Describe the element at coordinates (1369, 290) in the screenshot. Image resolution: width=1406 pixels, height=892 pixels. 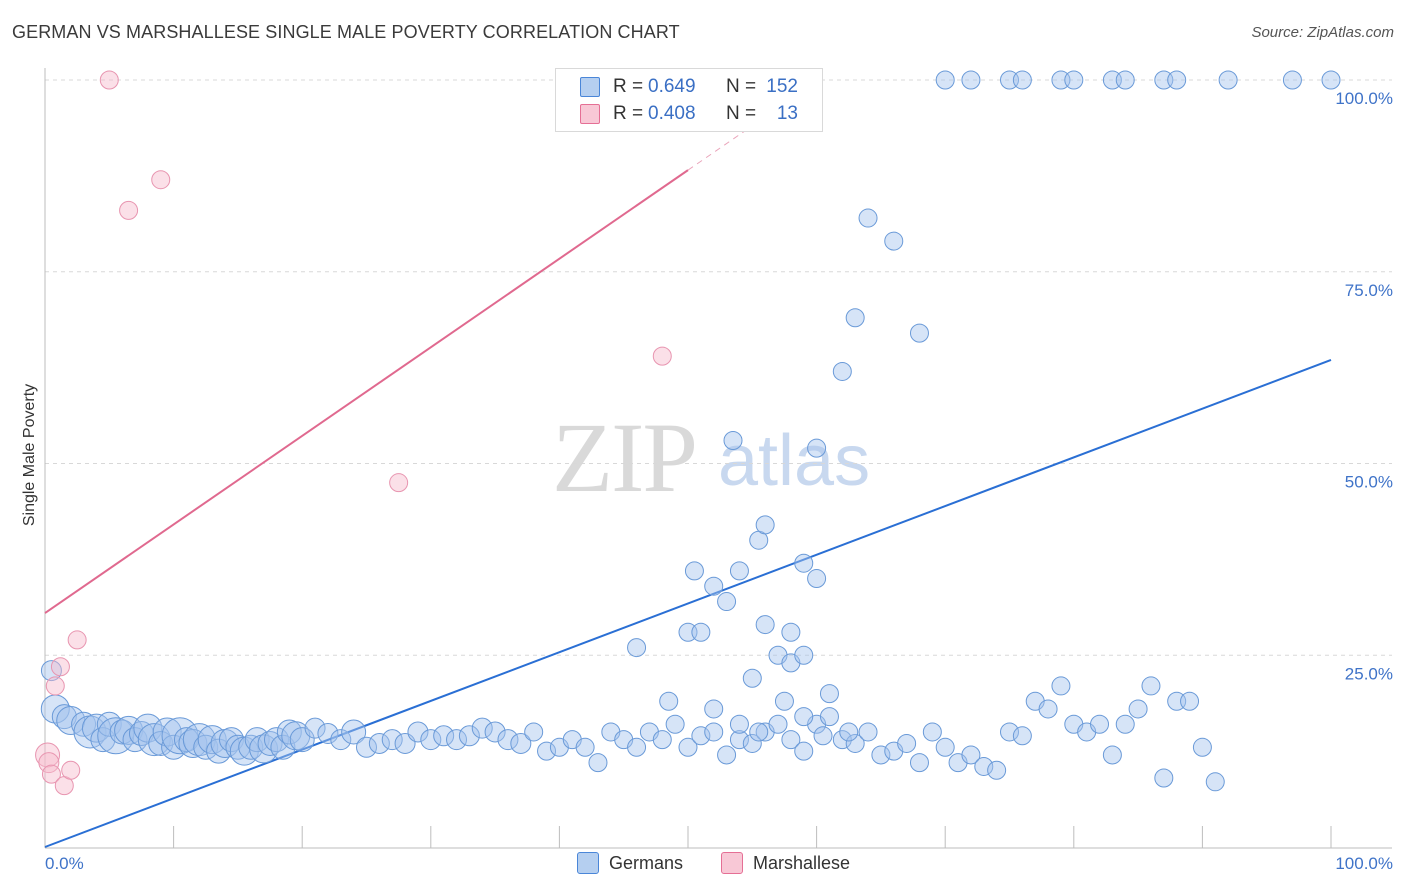
I see `y-tick-label: 75.0%` at that location.